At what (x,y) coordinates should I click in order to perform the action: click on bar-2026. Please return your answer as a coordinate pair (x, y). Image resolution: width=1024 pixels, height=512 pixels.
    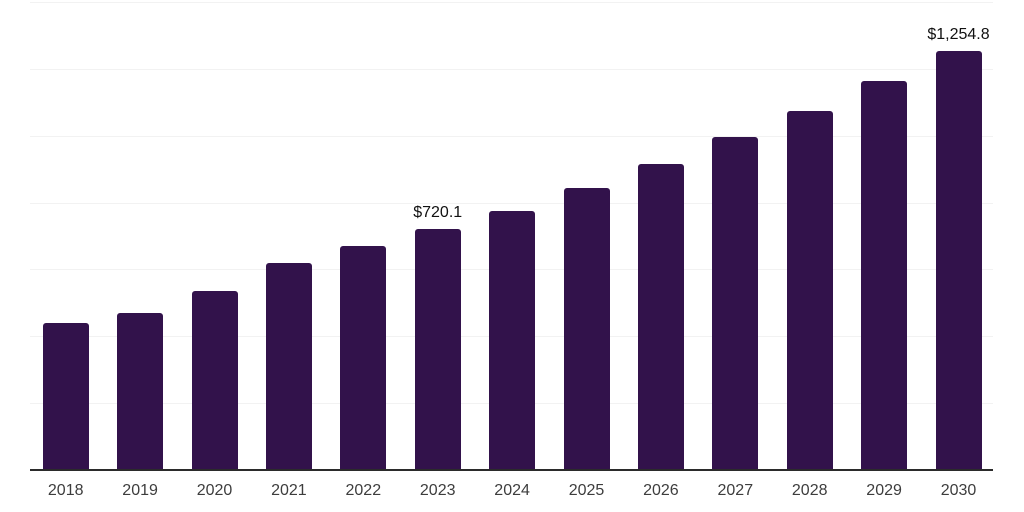
    Looking at the image, I should click on (660, 317).